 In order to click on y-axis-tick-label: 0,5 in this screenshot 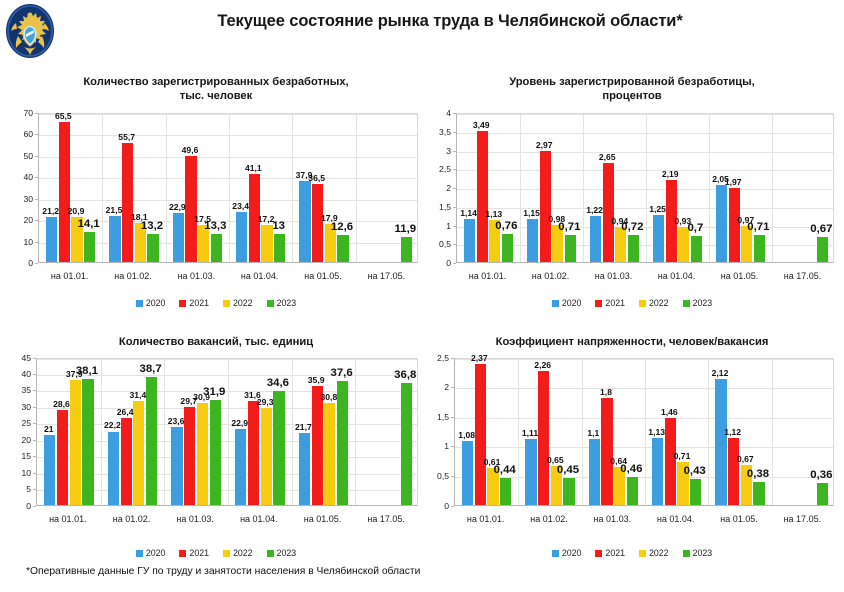, I will do `click(443, 475)`.